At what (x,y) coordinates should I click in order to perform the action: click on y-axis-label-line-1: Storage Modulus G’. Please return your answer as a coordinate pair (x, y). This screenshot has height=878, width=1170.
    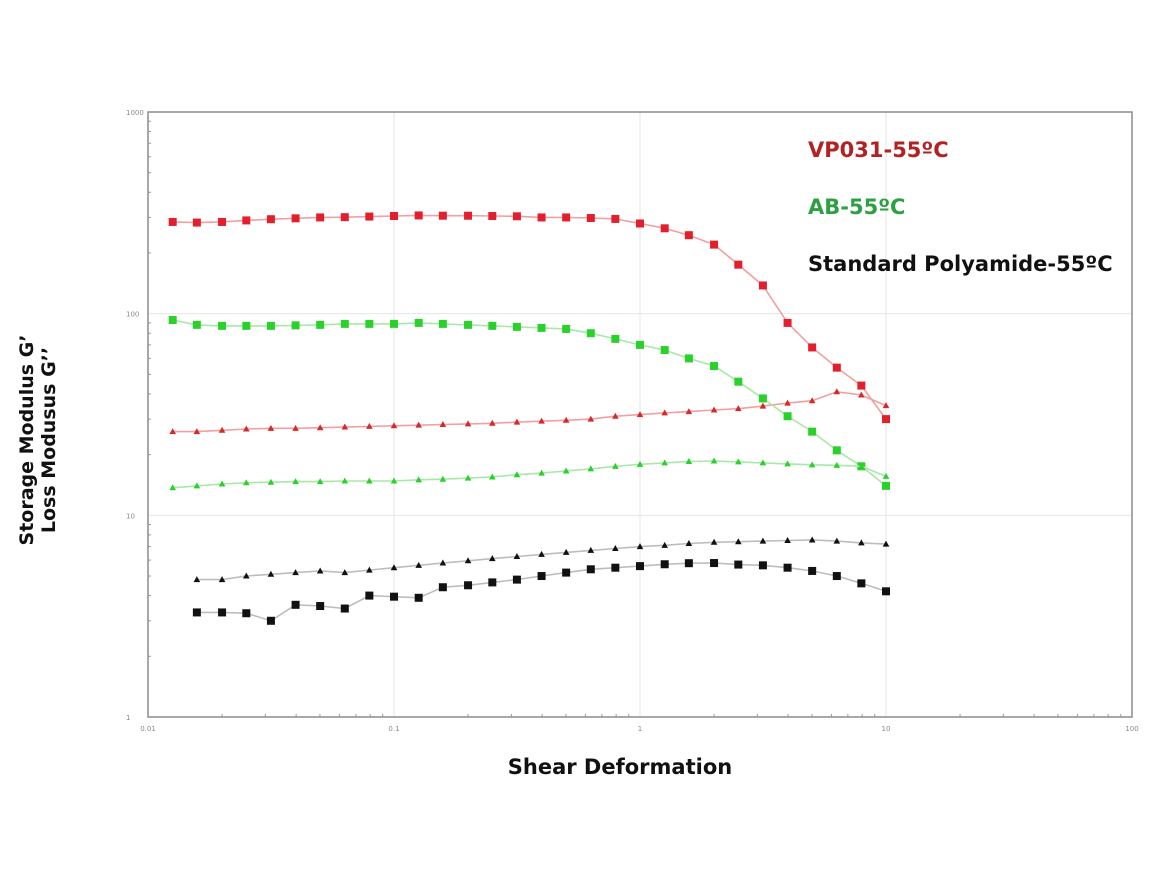
    Looking at the image, I should click on (27, 440).